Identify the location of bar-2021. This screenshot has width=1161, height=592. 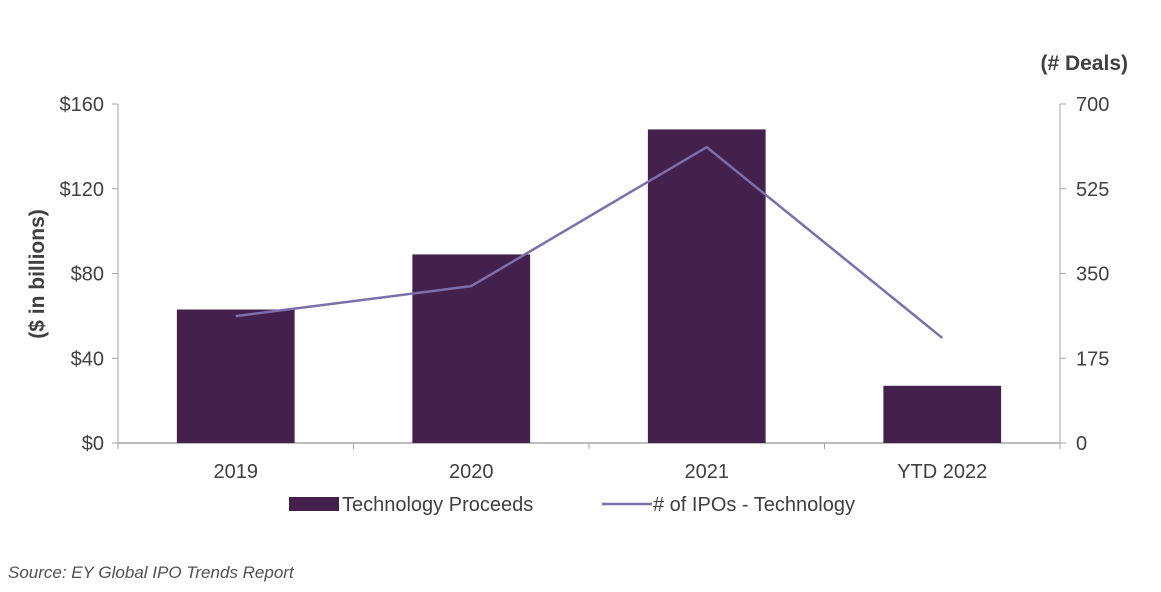
(706, 286).